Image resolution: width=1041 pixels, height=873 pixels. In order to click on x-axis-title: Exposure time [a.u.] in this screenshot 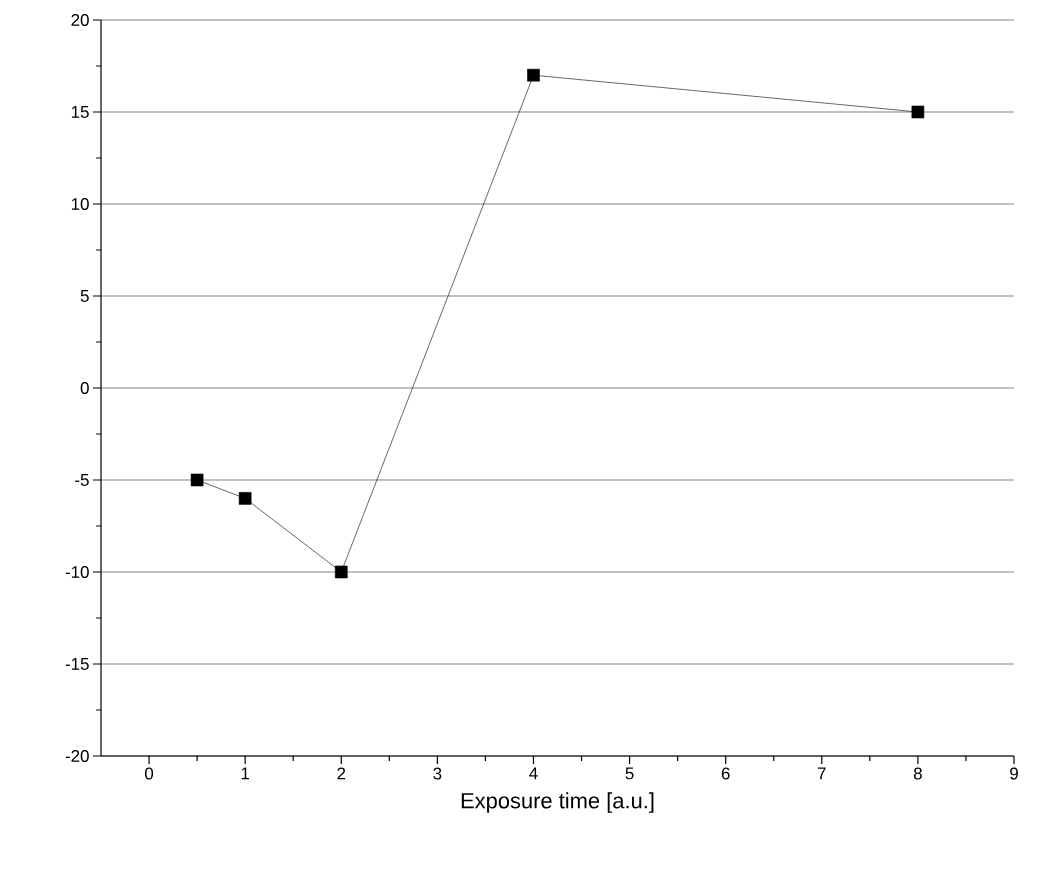, I will do `click(557, 802)`.